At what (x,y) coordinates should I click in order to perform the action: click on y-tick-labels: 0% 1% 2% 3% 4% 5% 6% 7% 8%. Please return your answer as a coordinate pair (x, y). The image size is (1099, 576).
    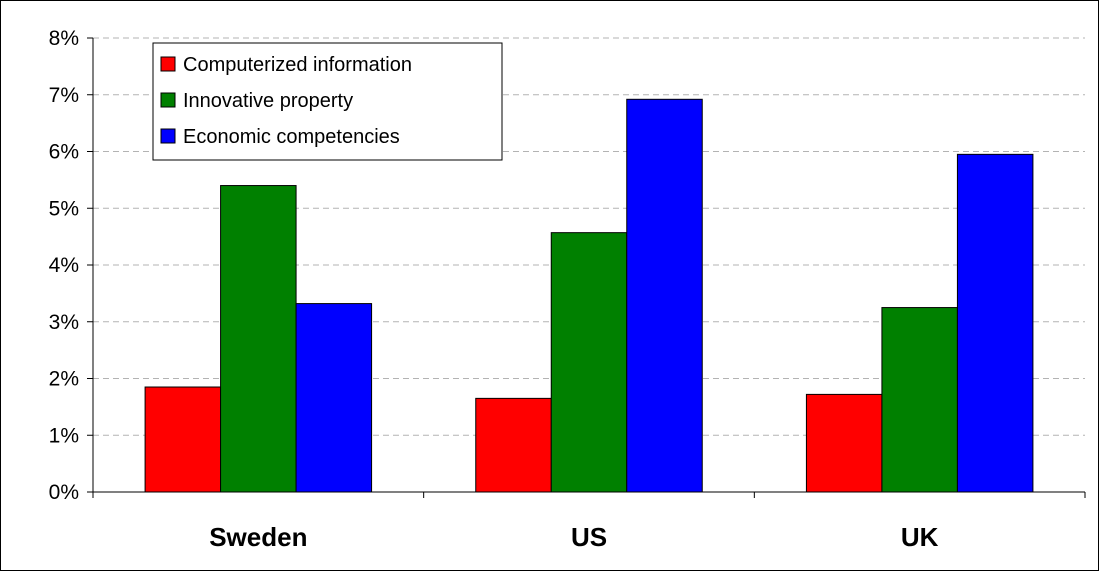
    Looking at the image, I should click on (64, 265).